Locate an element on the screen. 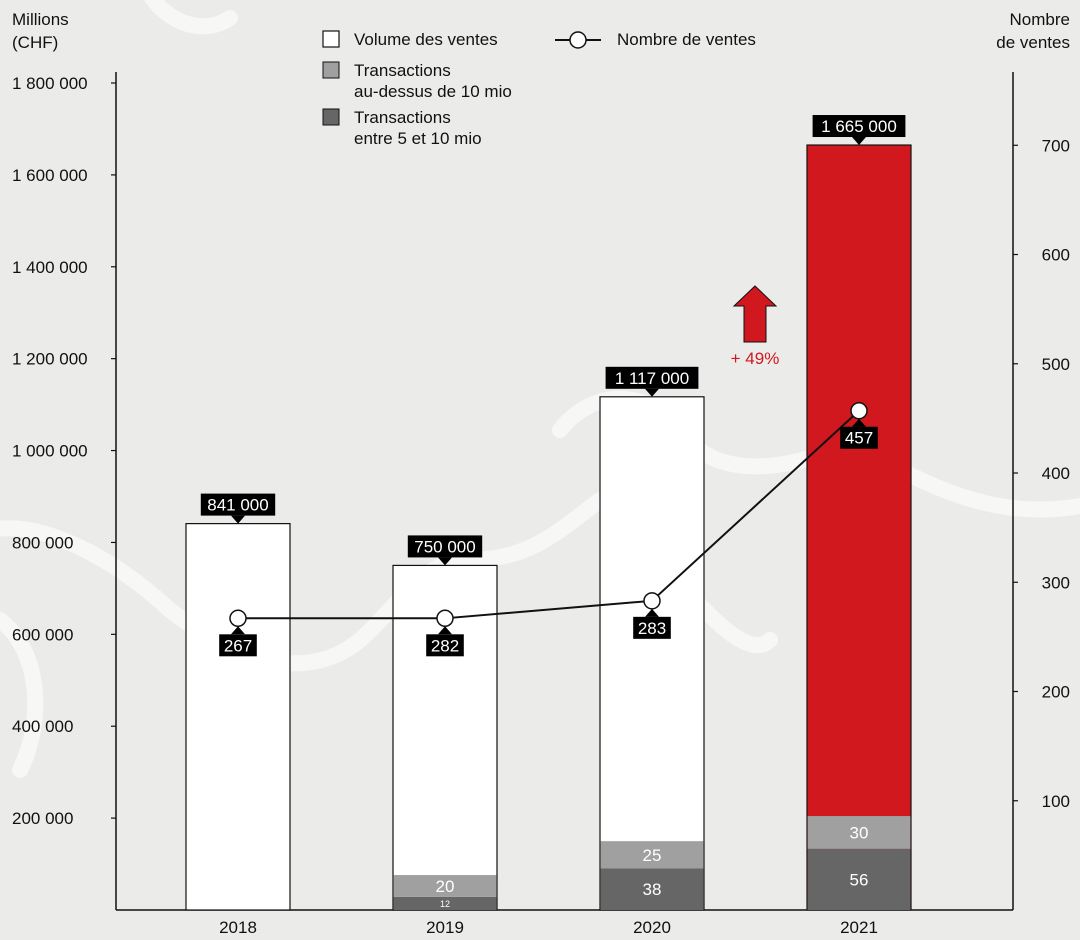 The width and height of the screenshot is (1080, 940). volume-label-2018-text: 841 000 is located at coordinates (237, 505).